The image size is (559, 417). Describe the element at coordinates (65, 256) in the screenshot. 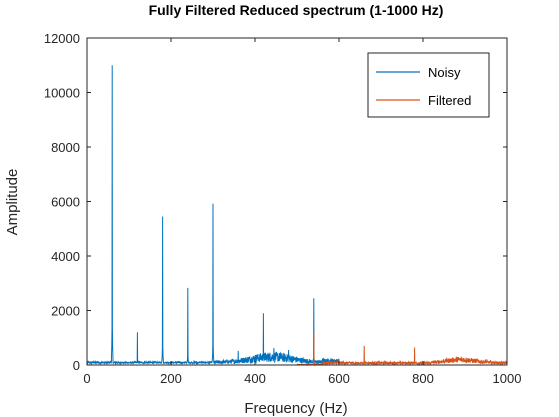

I see `y-tick-label: 4000` at that location.